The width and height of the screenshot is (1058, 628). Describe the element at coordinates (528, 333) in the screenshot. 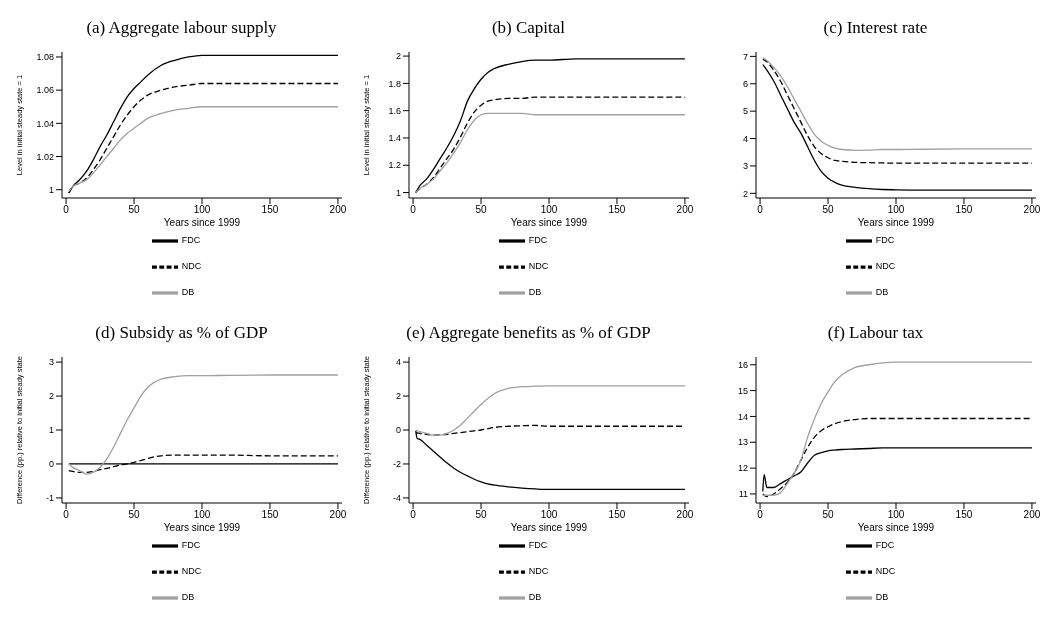

I see `chart-title: (e) Aggregate benefits as % of GDP` at that location.